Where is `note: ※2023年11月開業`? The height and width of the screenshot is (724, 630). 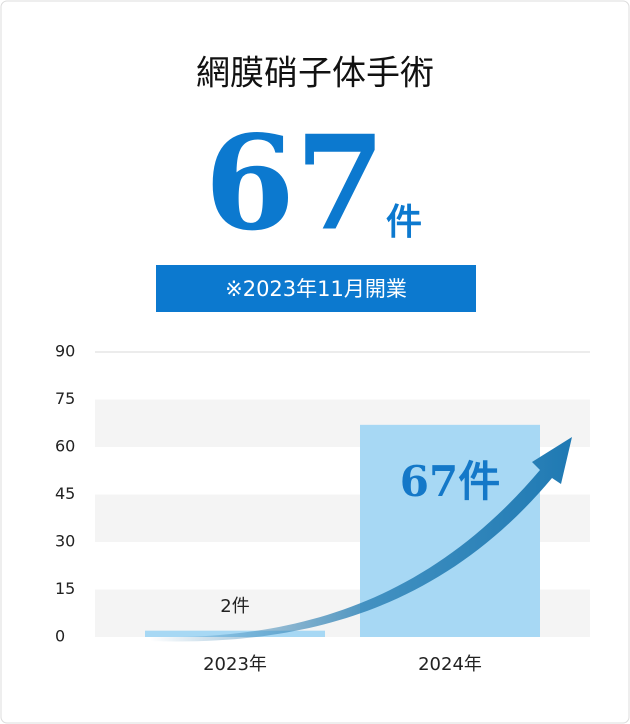 note: ※2023年11月開業 is located at coordinates (316, 289).